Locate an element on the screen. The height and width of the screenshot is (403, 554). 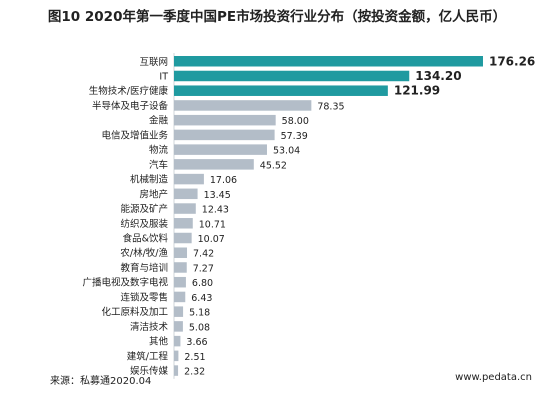
category-label: 金融 is located at coordinates (159, 121).